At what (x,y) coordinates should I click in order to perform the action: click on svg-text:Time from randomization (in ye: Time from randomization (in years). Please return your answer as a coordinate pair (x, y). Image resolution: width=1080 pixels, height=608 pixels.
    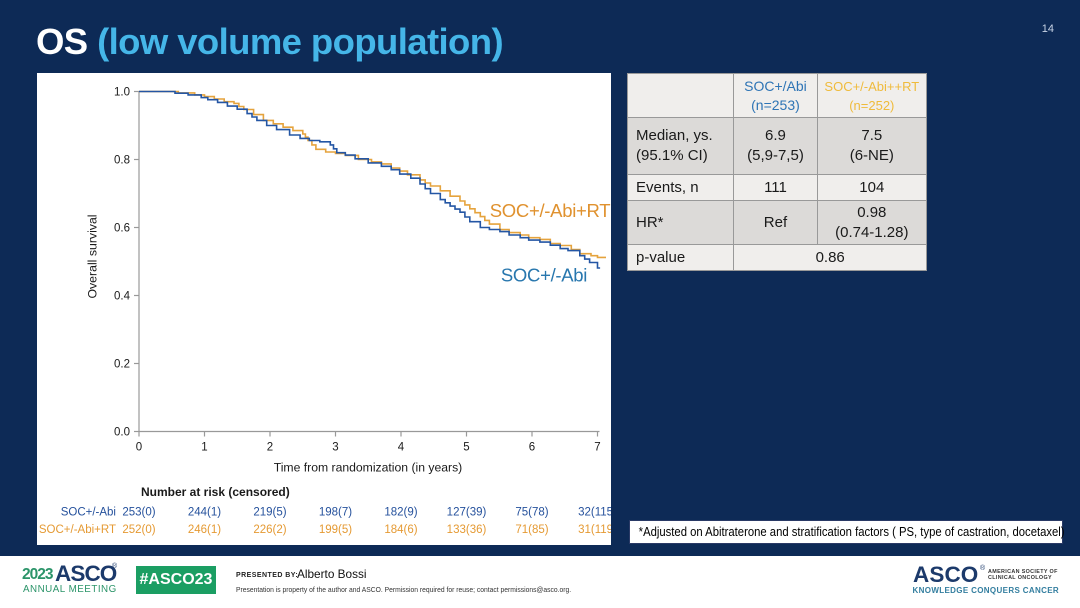
    Looking at the image, I should click on (368, 468).